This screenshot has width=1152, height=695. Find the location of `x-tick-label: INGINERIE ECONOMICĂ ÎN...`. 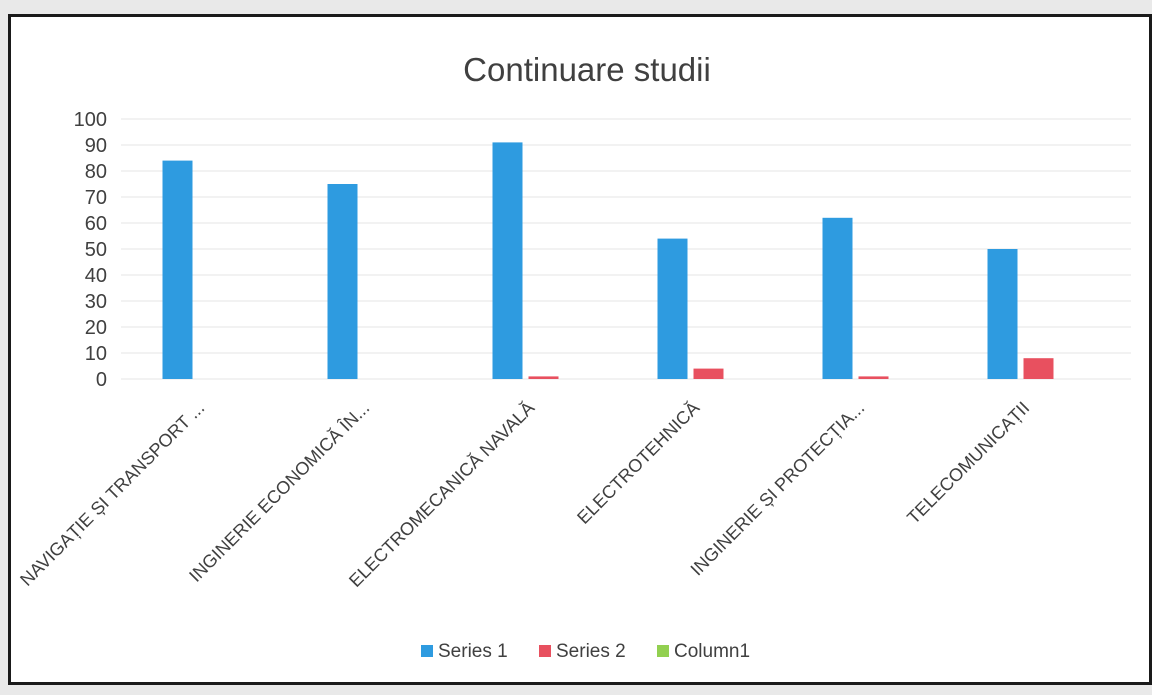

x-tick-label: INGINERIE ECONOMICĂ ÎN... is located at coordinates (279, 492).